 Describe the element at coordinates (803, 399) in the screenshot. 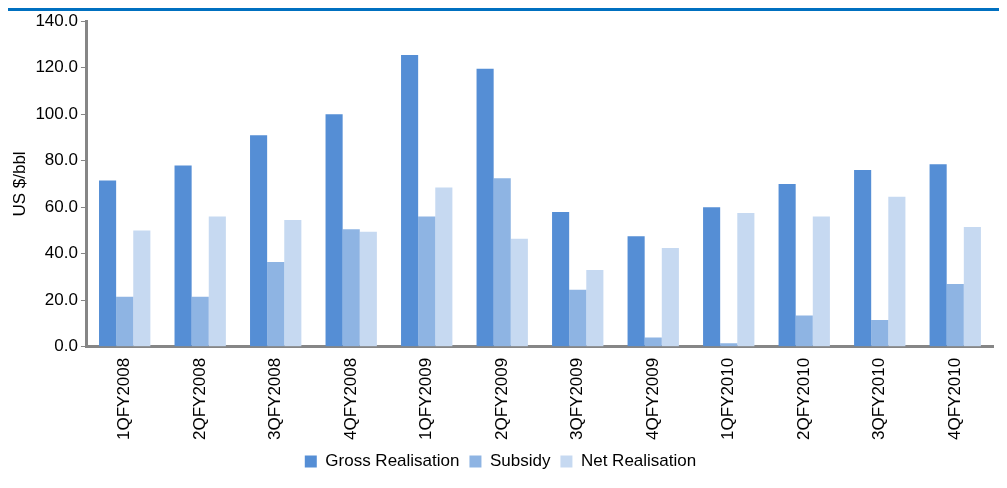

I see `x-tick-label: 2QFY2010` at that location.